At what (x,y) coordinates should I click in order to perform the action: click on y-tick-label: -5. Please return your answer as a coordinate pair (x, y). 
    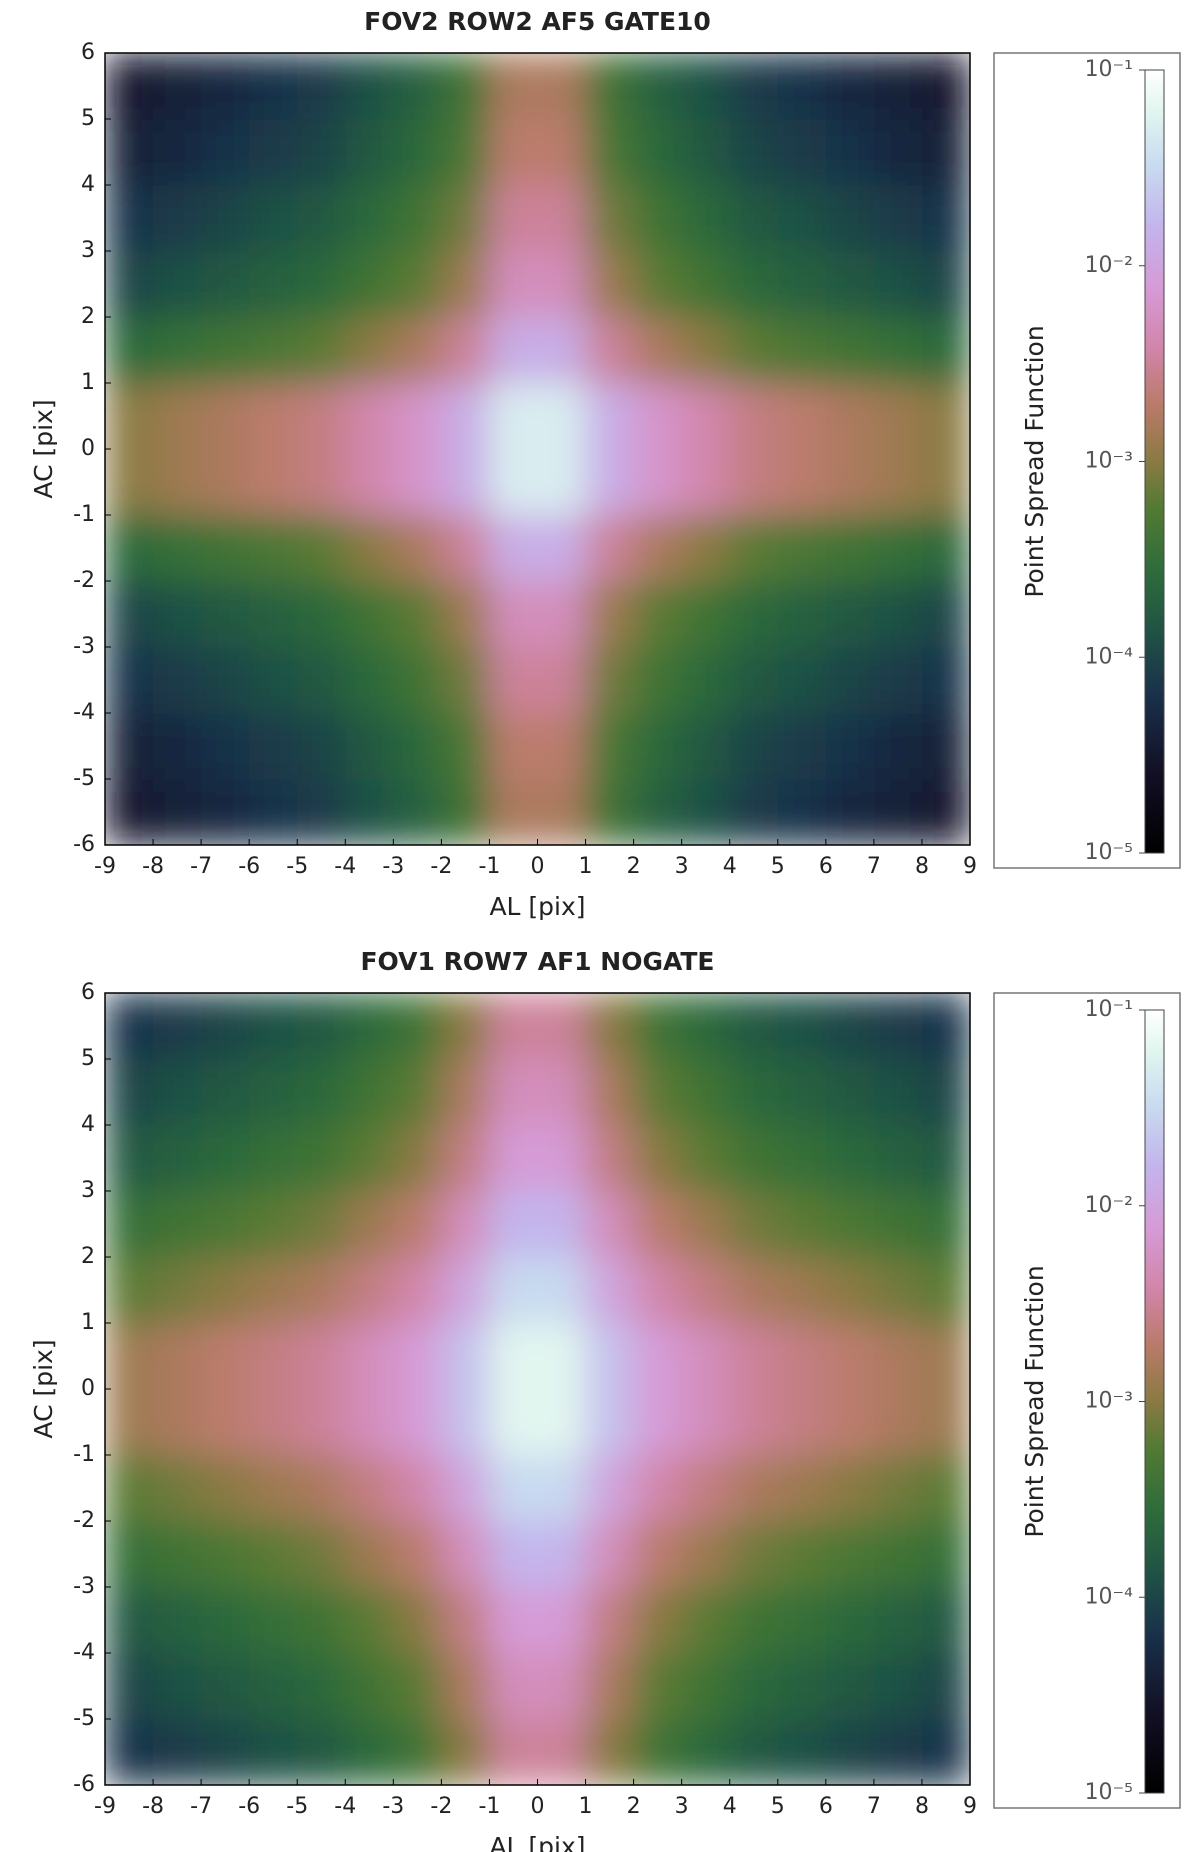
    Looking at the image, I should click on (84, 1718).